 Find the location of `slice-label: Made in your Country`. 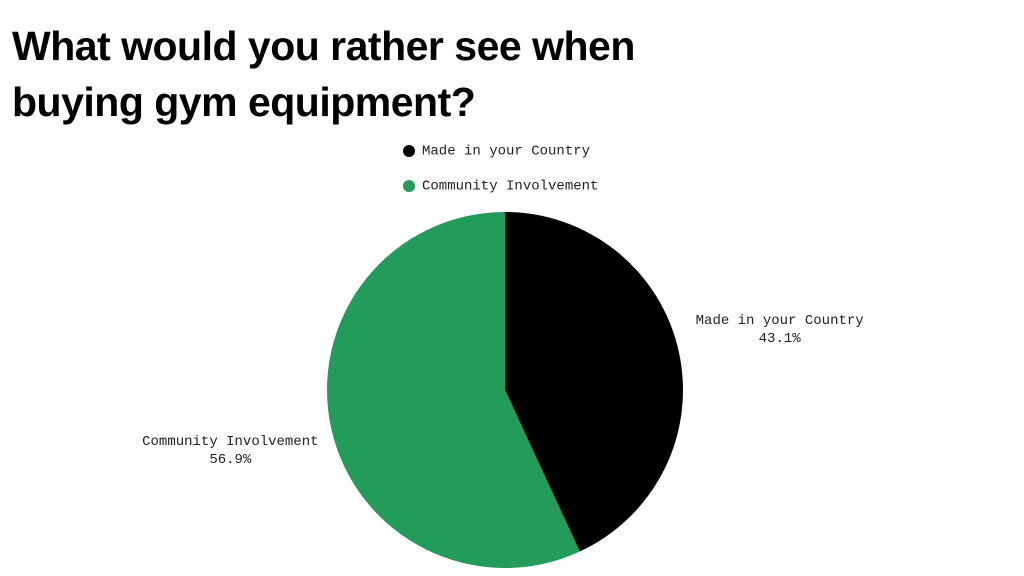

slice-label: Made in your Country is located at coordinates (780, 321).